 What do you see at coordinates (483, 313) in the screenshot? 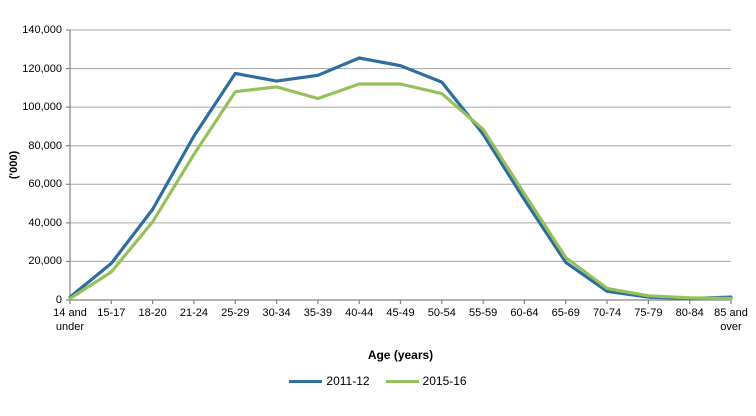
I see `x-tick-label: 55-59` at bounding box center [483, 313].